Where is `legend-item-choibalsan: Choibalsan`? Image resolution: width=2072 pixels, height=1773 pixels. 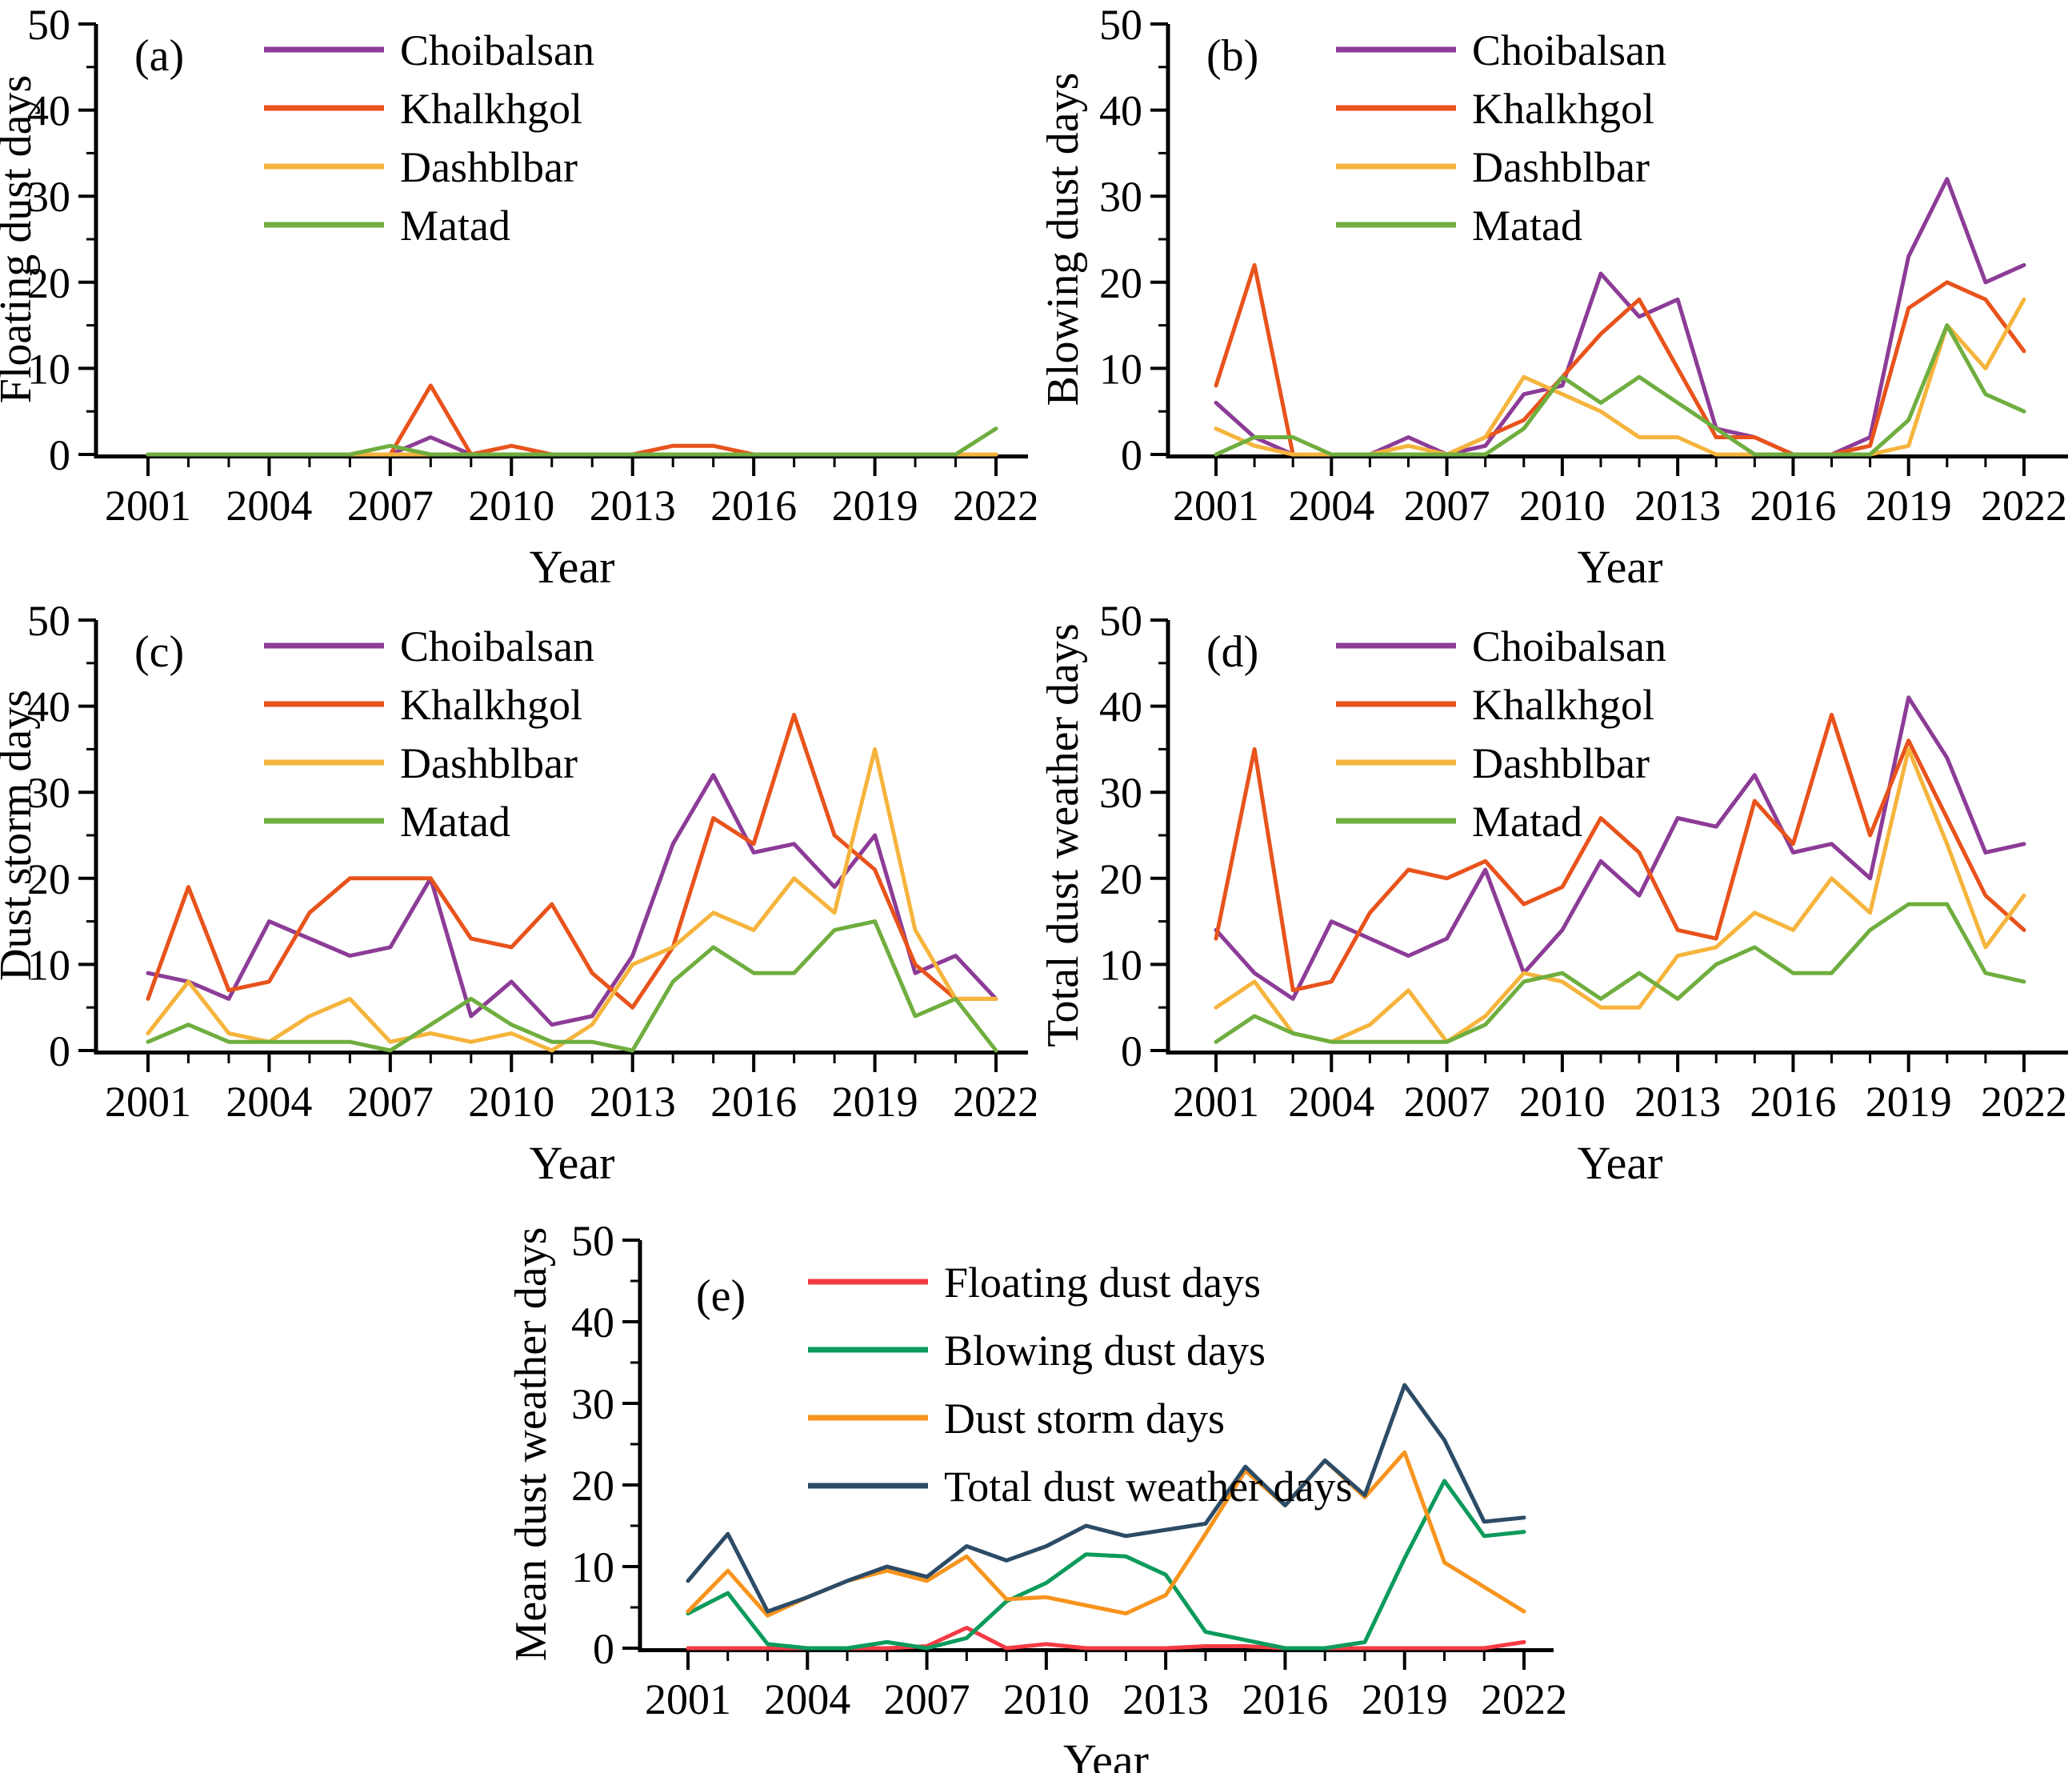
legend-item-choibalsan: Choibalsan is located at coordinates (429, 50).